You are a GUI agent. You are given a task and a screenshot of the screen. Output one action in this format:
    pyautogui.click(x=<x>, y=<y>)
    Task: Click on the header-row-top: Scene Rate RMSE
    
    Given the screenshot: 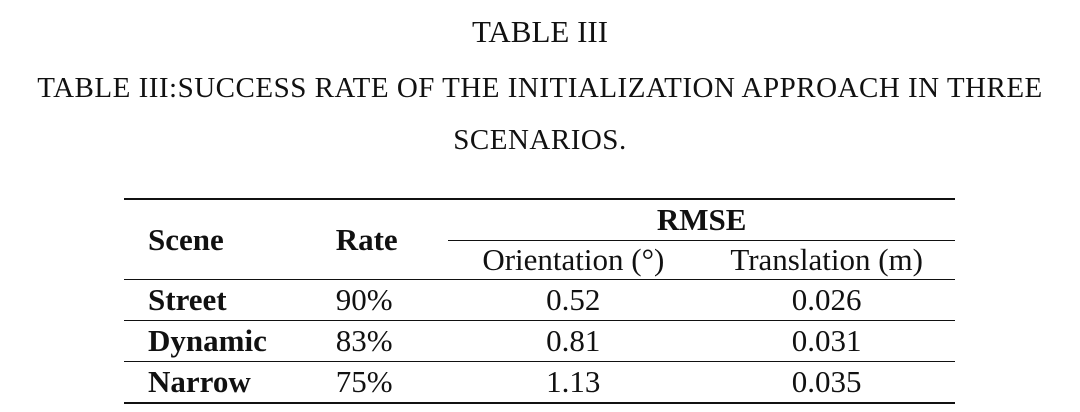 What is the action you would take?
    pyautogui.click(x=539, y=228)
    